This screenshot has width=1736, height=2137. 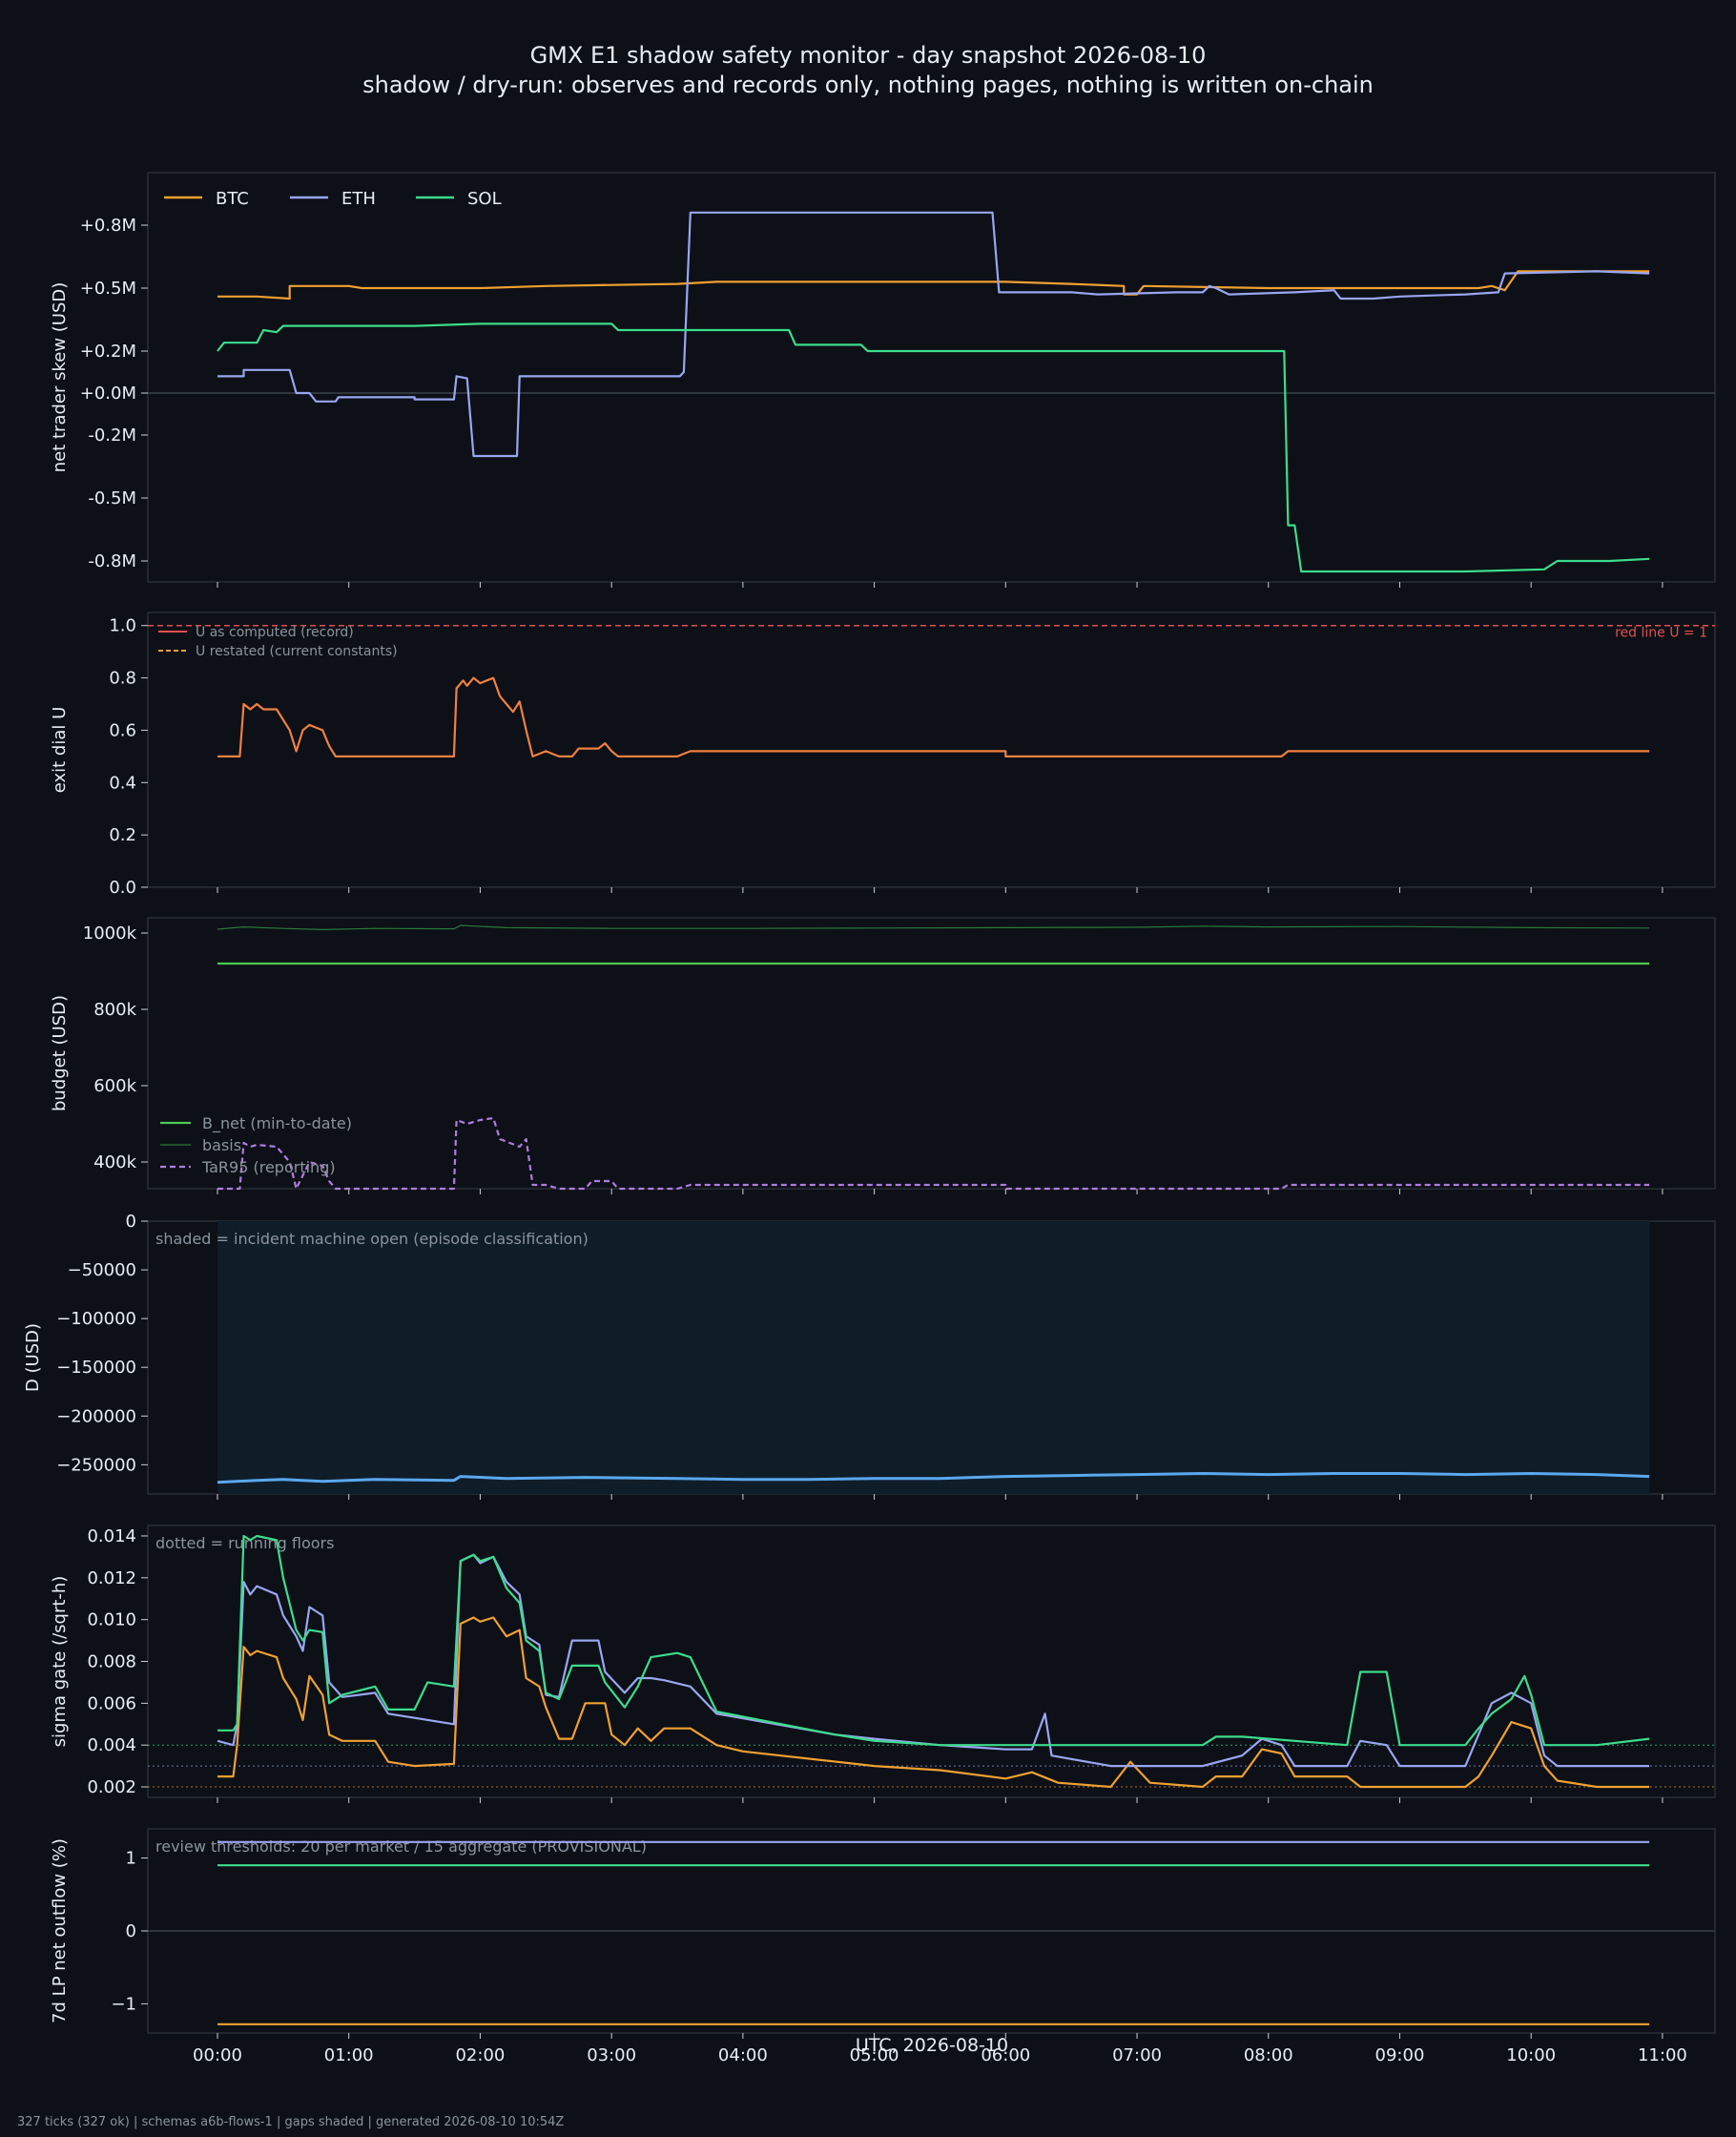 What do you see at coordinates (268, 1167) in the screenshot?
I see `legend-label: TaR95 (reporting)` at bounding box center [268, 1167].